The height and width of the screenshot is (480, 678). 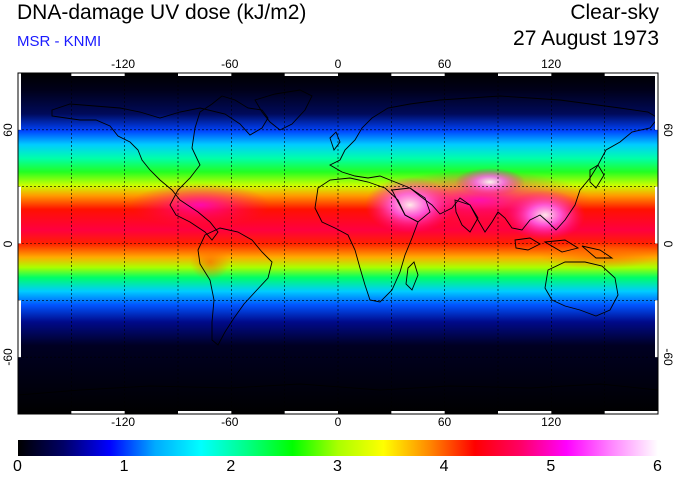 What do you see at coordinates (338, 389) in the screenshot?
I see `coast-antarctica` at bounding box center [338, 389].